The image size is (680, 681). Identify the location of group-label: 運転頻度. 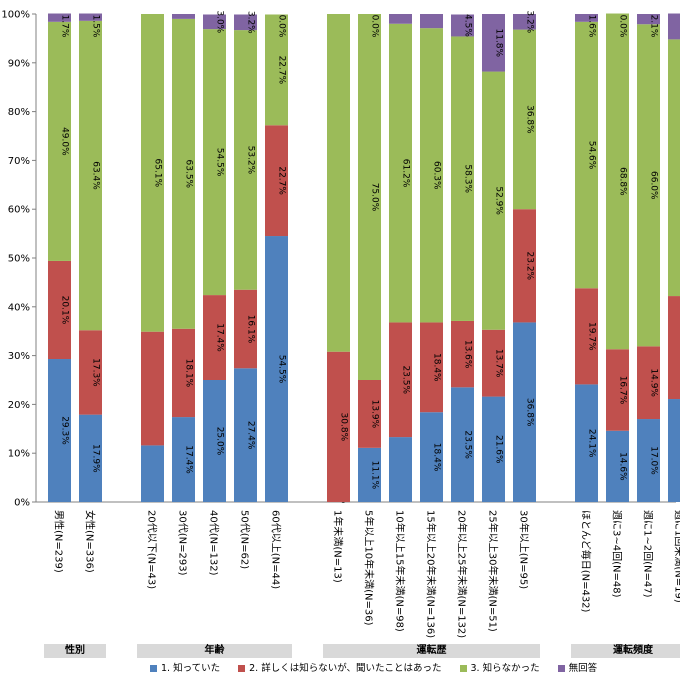
(625, 651).